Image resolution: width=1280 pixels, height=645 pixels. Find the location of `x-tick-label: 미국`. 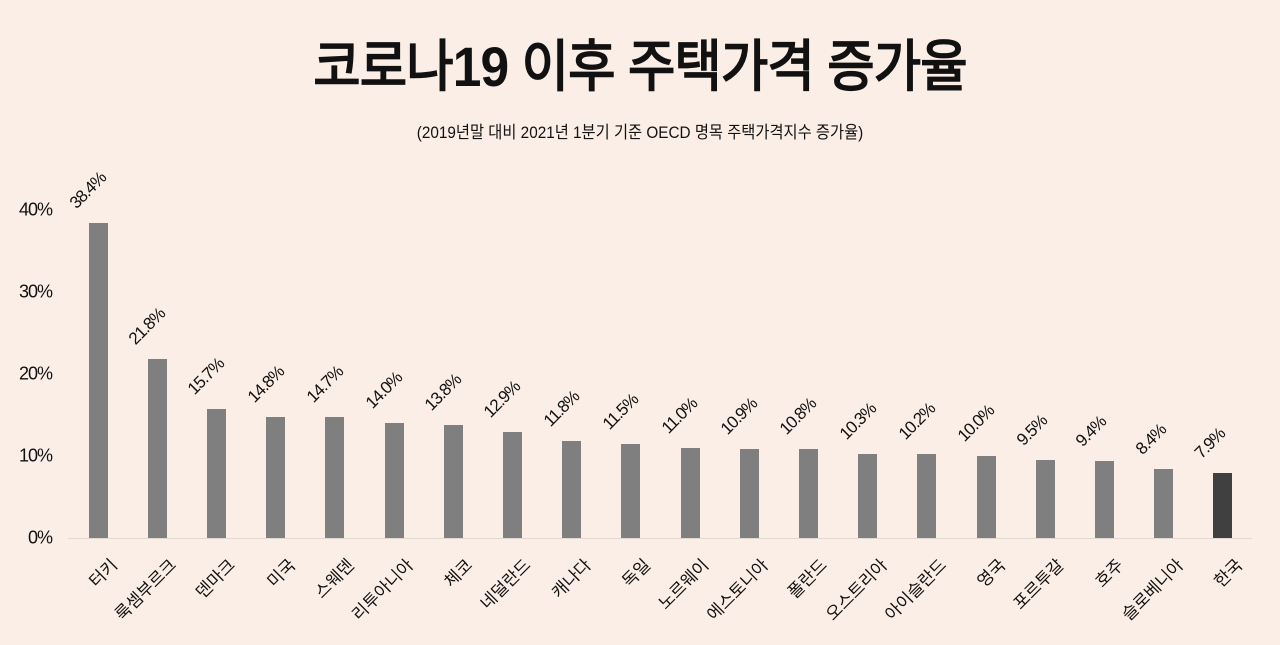

x-tick-label: 미국 is located at coordinates (281, 573).